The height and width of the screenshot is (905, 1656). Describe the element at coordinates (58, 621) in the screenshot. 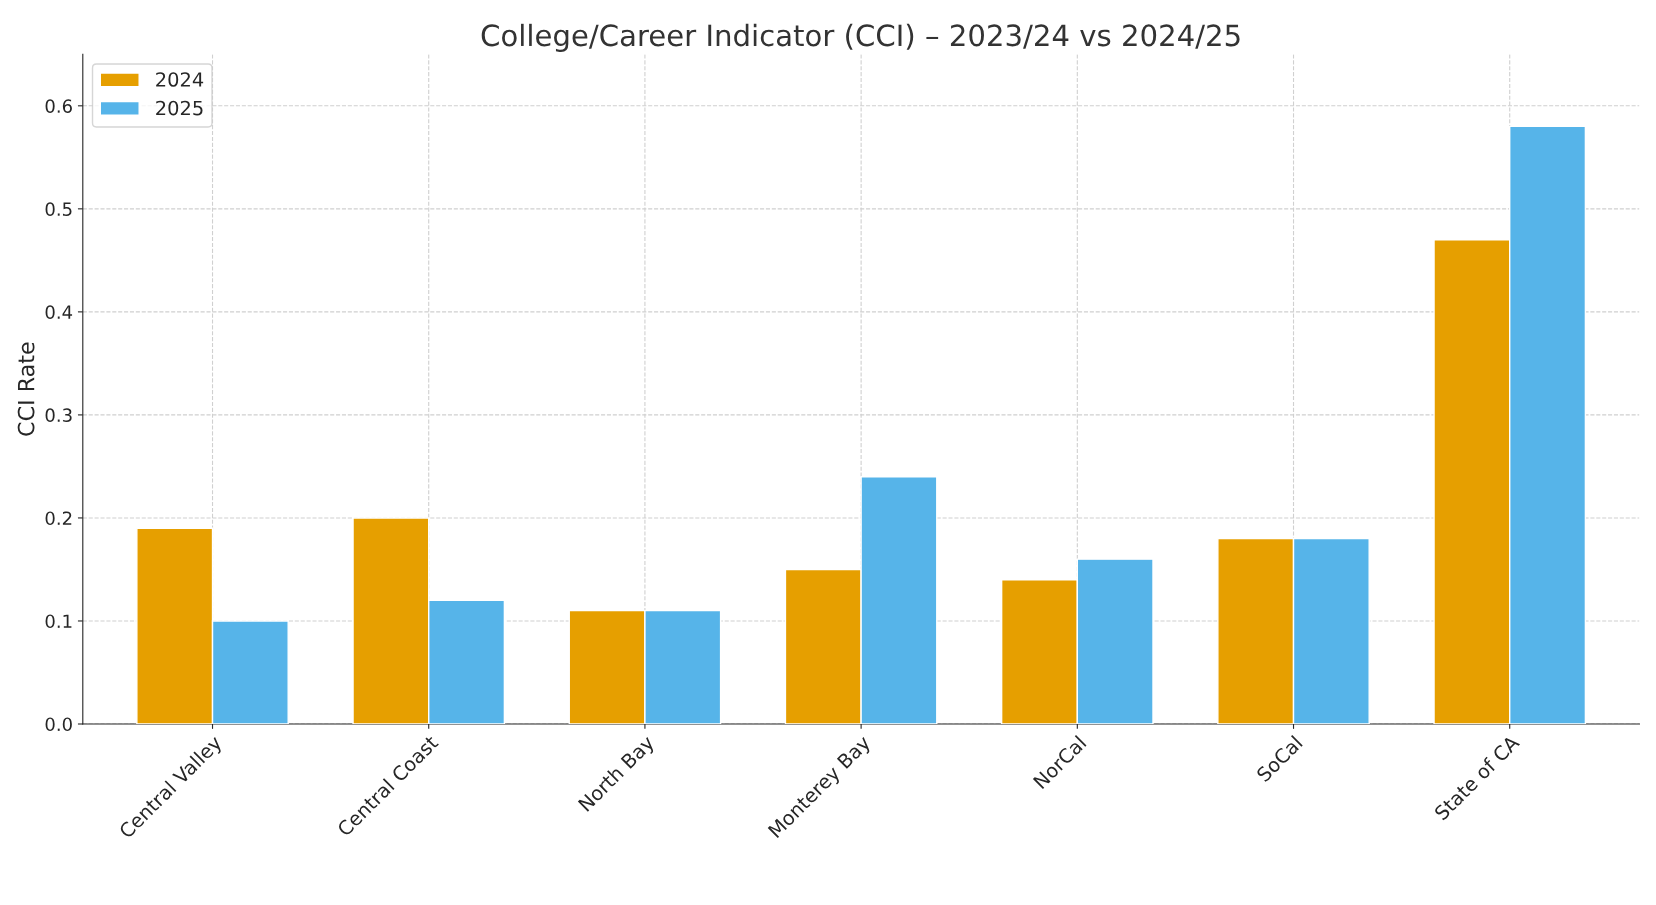

I see `y-tick-label: 0.1` at that location.